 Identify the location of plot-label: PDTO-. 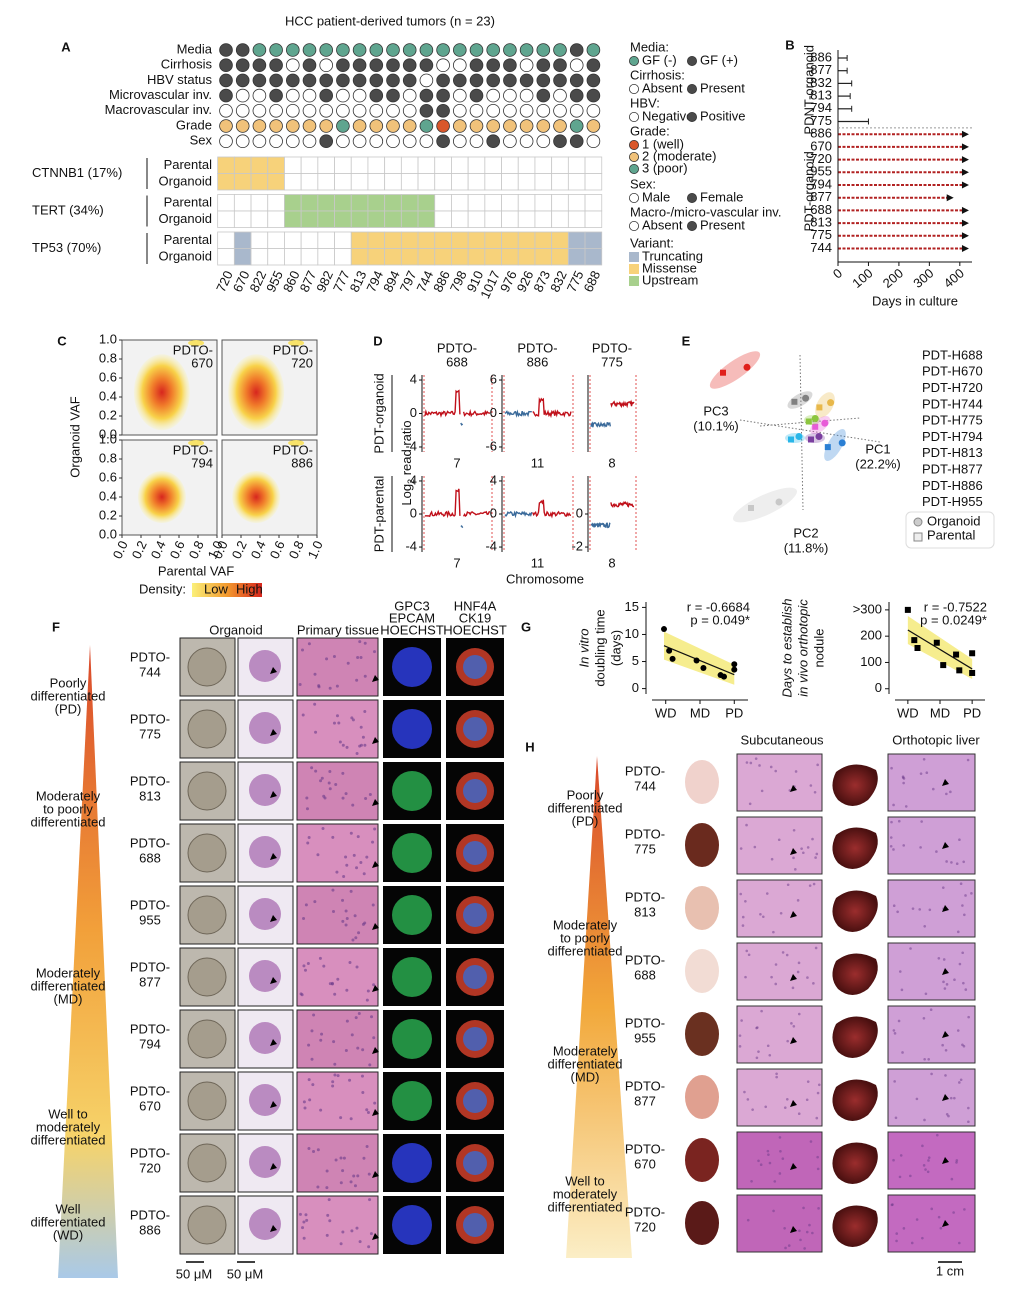
(193, 349).